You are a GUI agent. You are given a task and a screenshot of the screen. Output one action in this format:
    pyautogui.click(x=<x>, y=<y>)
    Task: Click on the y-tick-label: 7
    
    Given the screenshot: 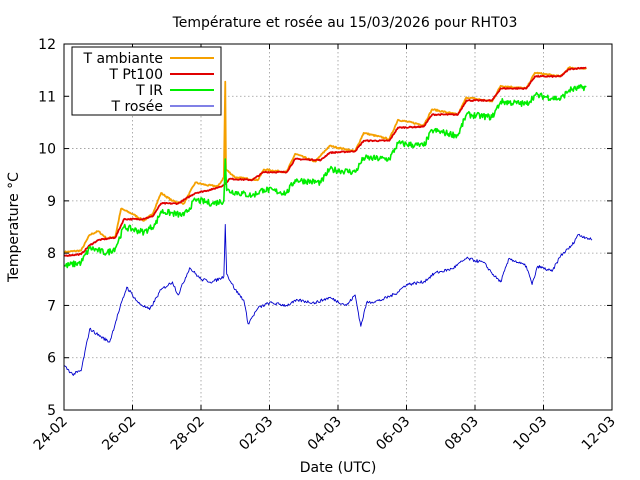 What is the action you would take?
    pyautogui.click(x=51, y=306)
    